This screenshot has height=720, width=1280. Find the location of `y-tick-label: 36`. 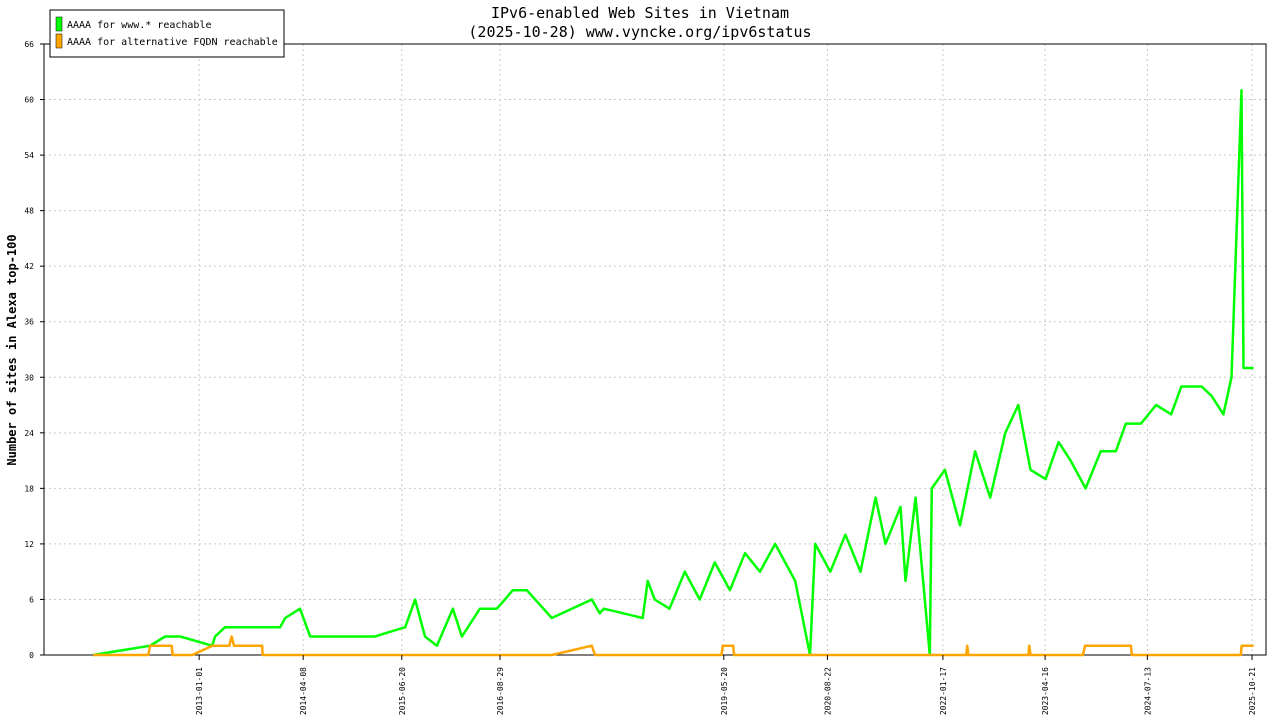

y-tick-label: 36 is located at coordinates (29, 322).